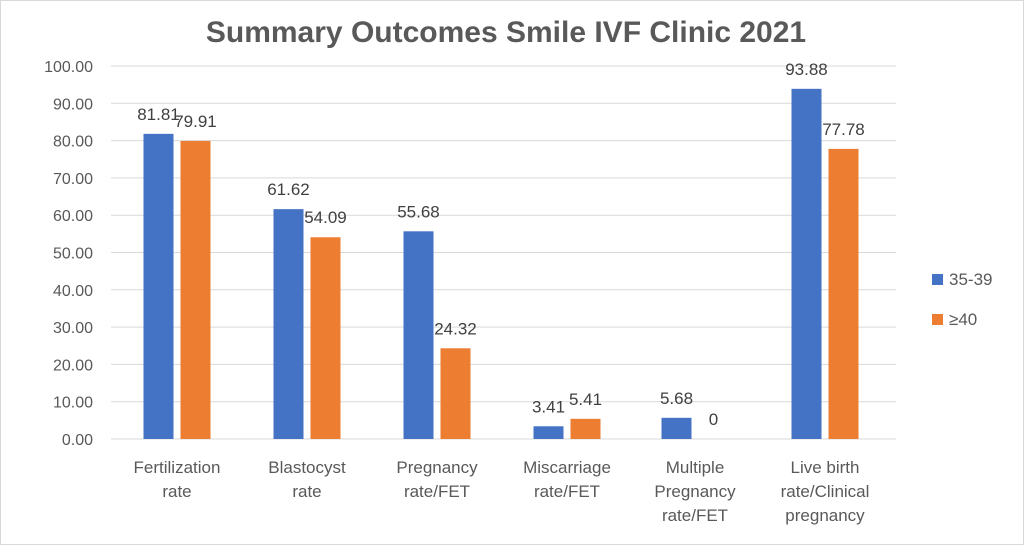 Image resolution: width=1024 pixels, height=545 pixels. Describe the element at coordinates (158, 114) in the screenshot. I see `data-label: 81.81` at that location.